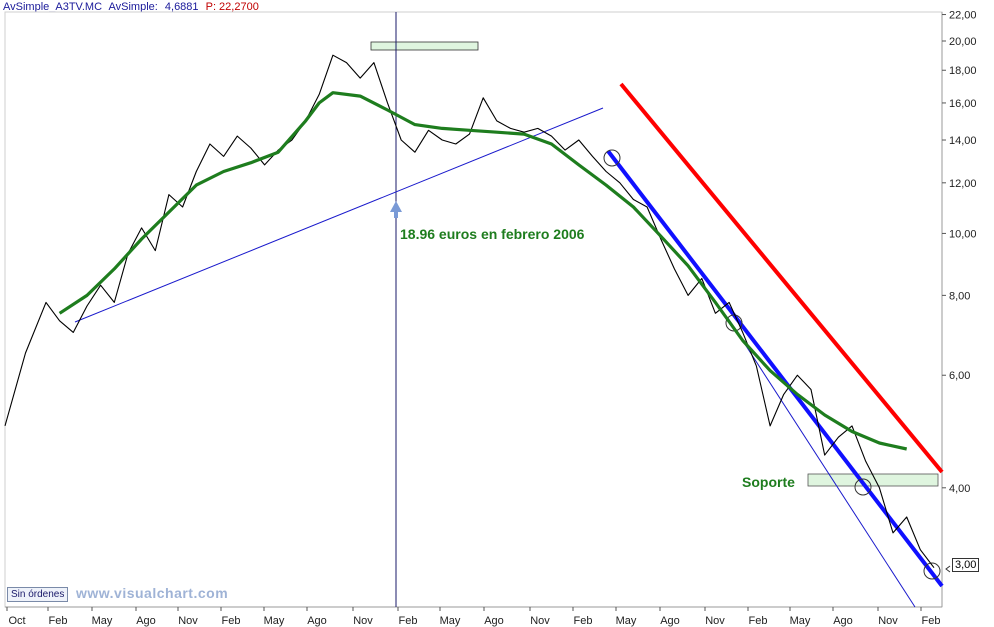 This screenshot has width=994, height=627. What do you see at coordinates (963, 184) in the screenshot?
I see `y-tick-label: 12,00` at bounding box center [963, 184].